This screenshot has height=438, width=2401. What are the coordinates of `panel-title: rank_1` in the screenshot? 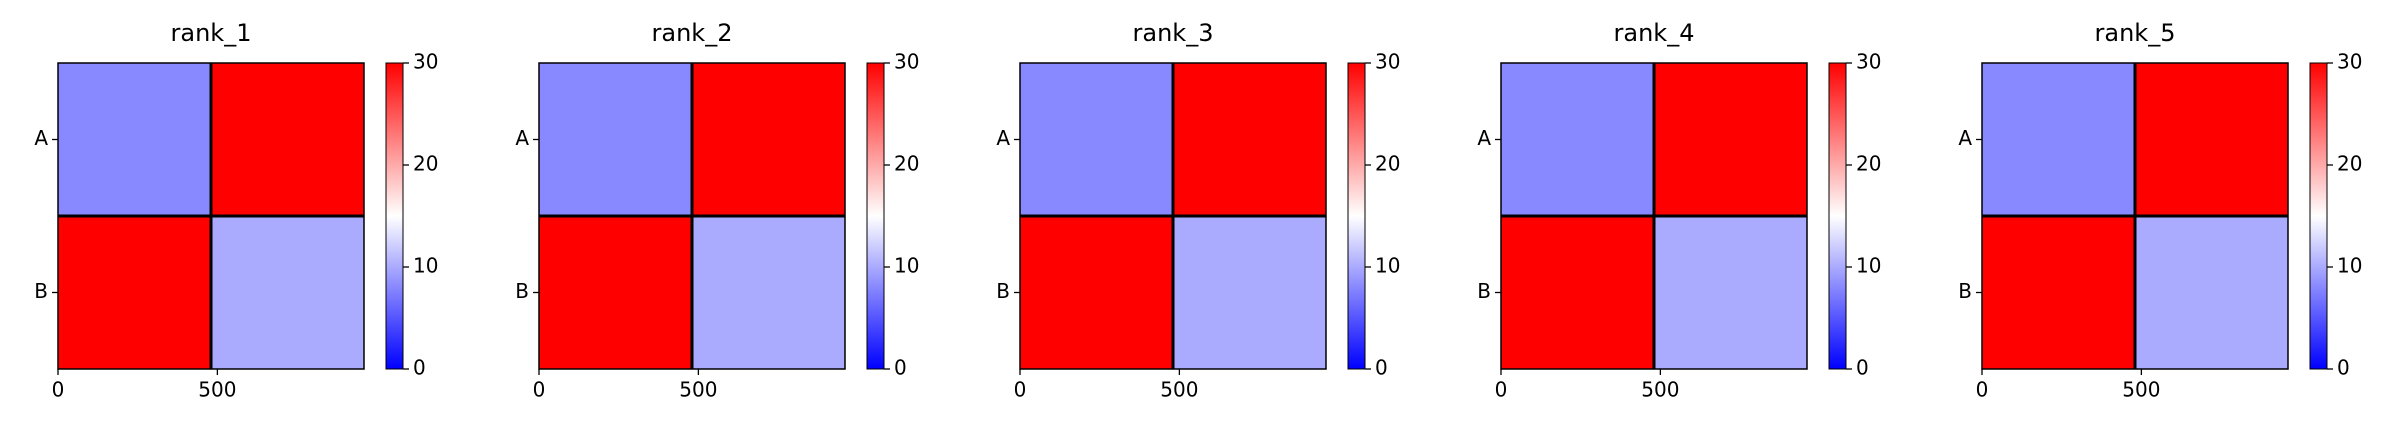 It's located at (211, 33).